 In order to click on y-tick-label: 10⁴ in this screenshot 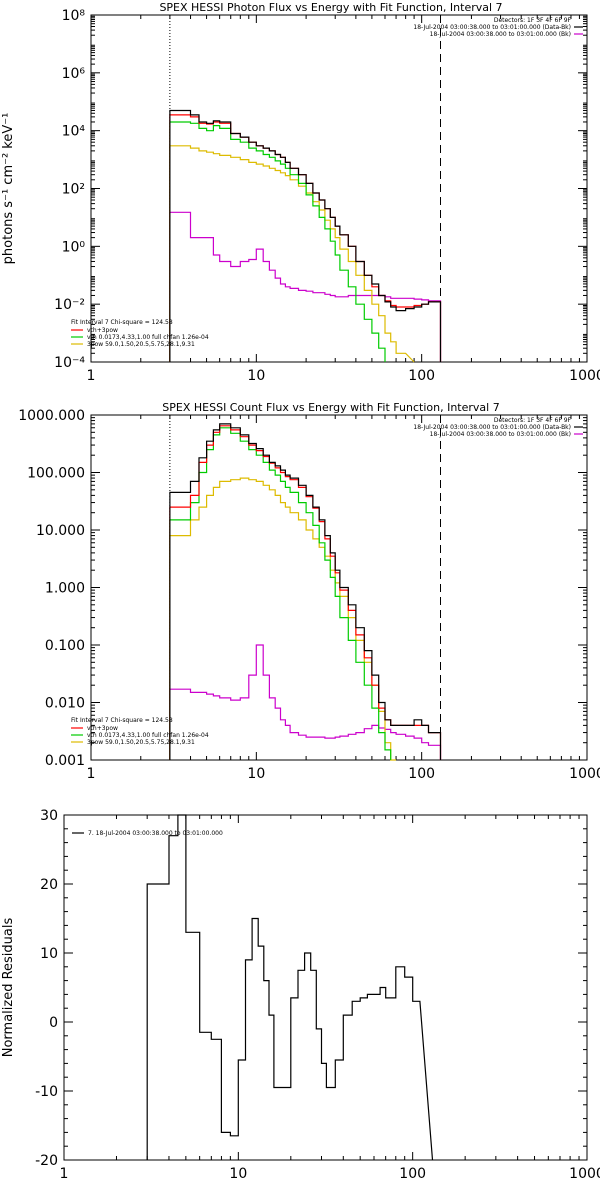, I will do `click(74, 132)`.